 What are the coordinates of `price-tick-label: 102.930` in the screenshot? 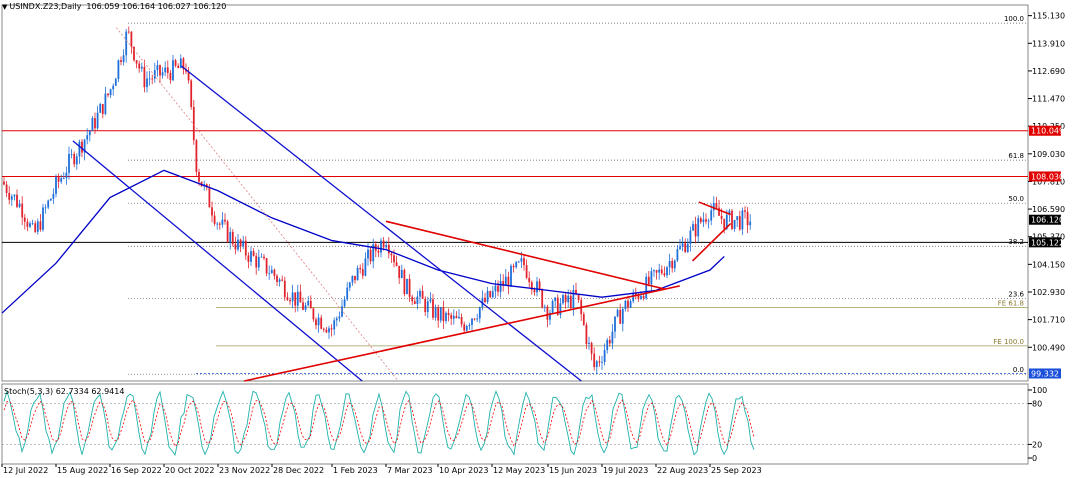 It's located at (1048, 292).